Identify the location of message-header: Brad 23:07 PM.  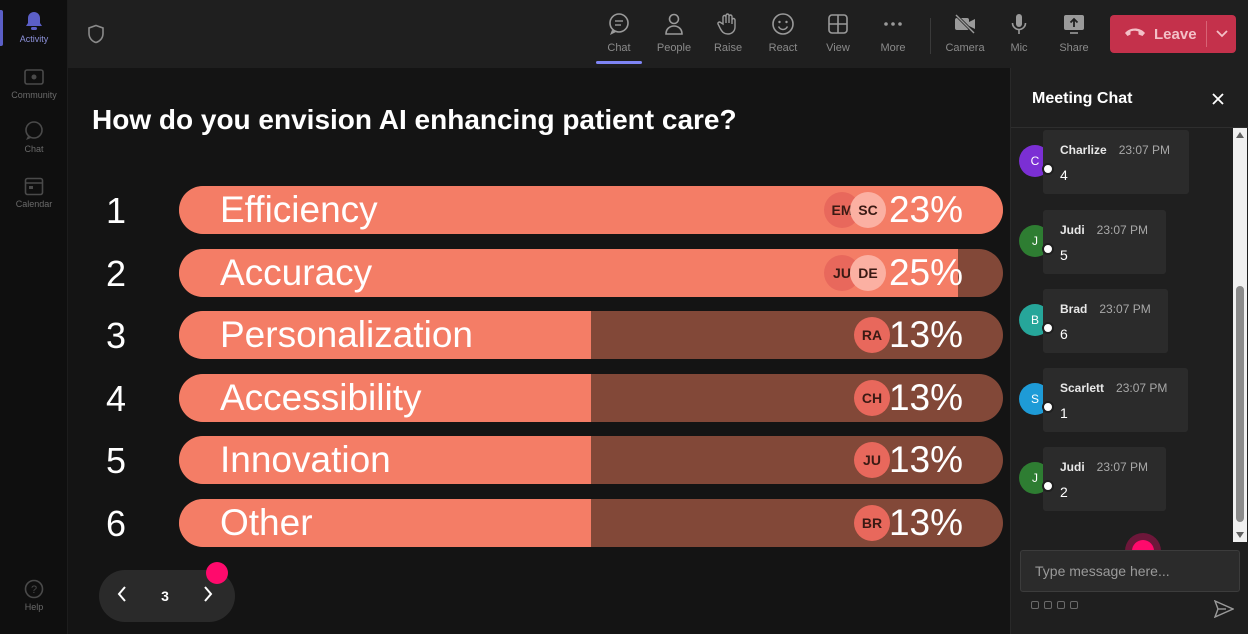
(1114, 309).